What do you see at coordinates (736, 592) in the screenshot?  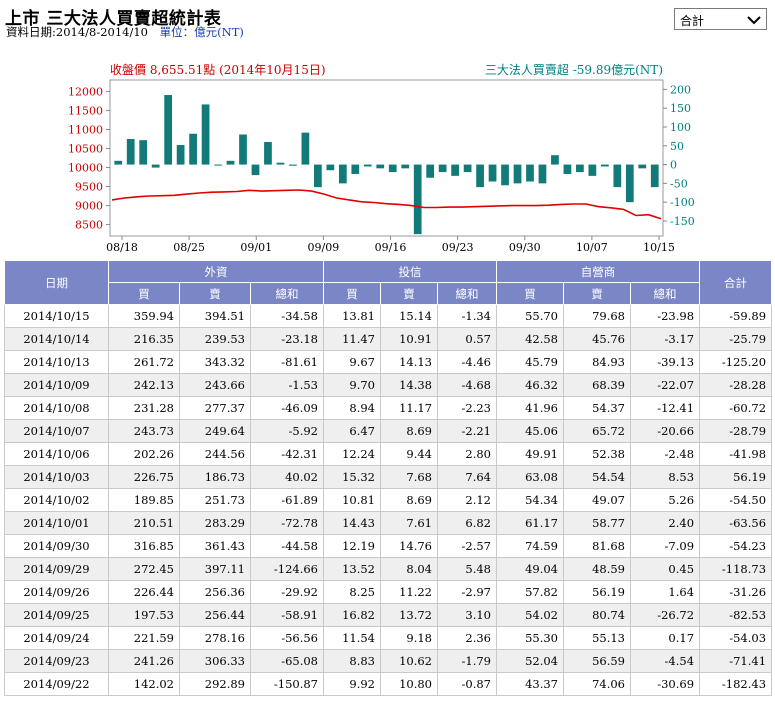 I see `value-cell: -31.26` at bounding box center [736, 592].